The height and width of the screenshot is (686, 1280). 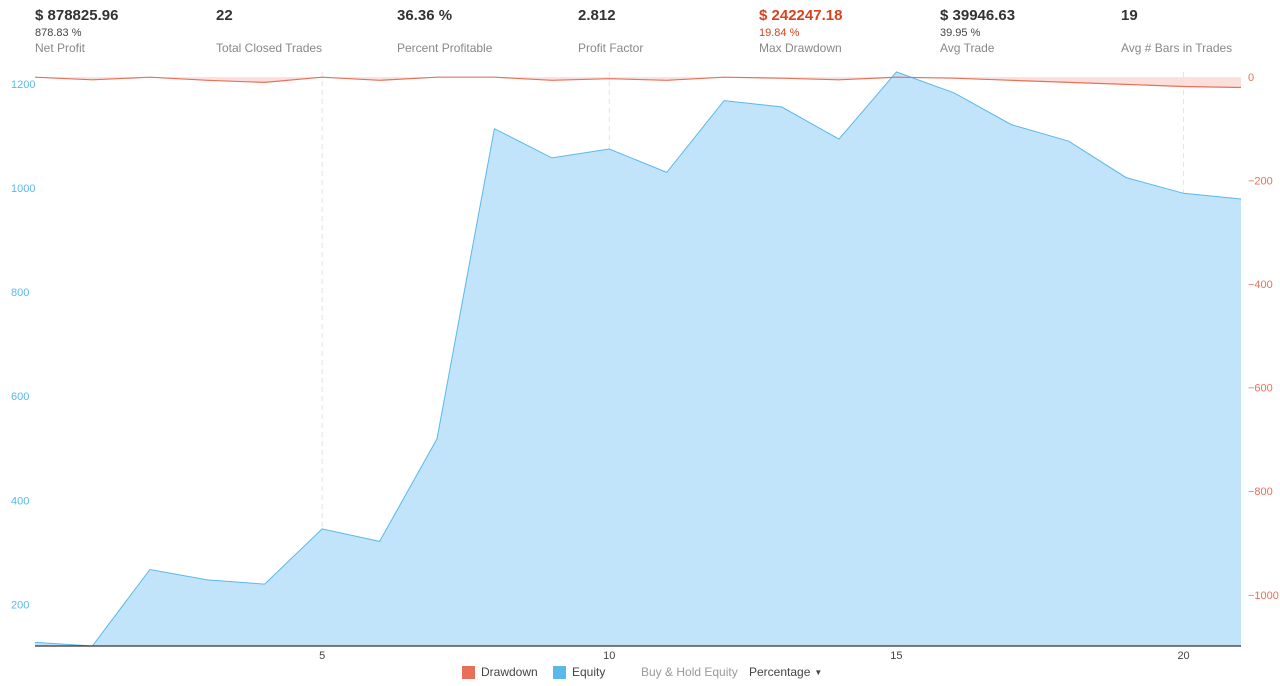 What do you see at coordinates (224, 15) in the screenshot?
I see `stat-value: 22` at bounding box center [224, 15].